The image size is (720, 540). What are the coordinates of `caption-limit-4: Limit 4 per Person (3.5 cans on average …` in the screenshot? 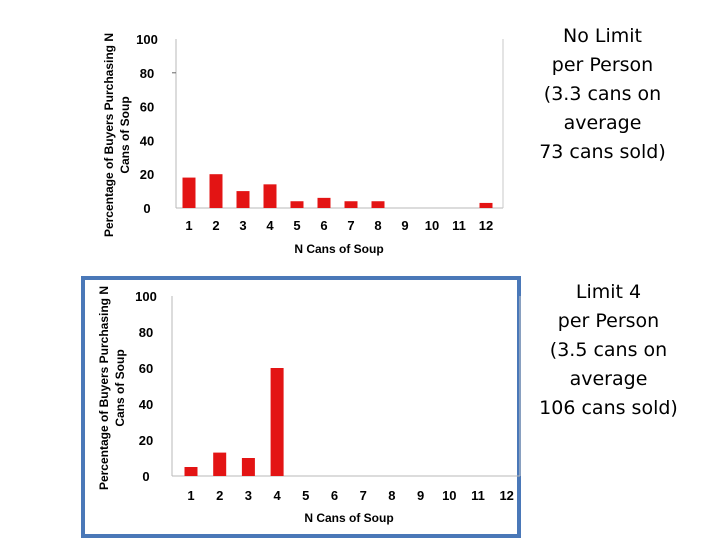 It's located at (608, 350).